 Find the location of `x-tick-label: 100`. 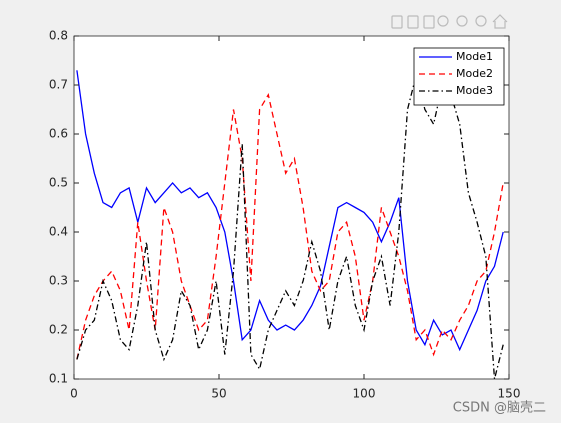

x-tick-label: 100 is located at coordinates (364, 394).